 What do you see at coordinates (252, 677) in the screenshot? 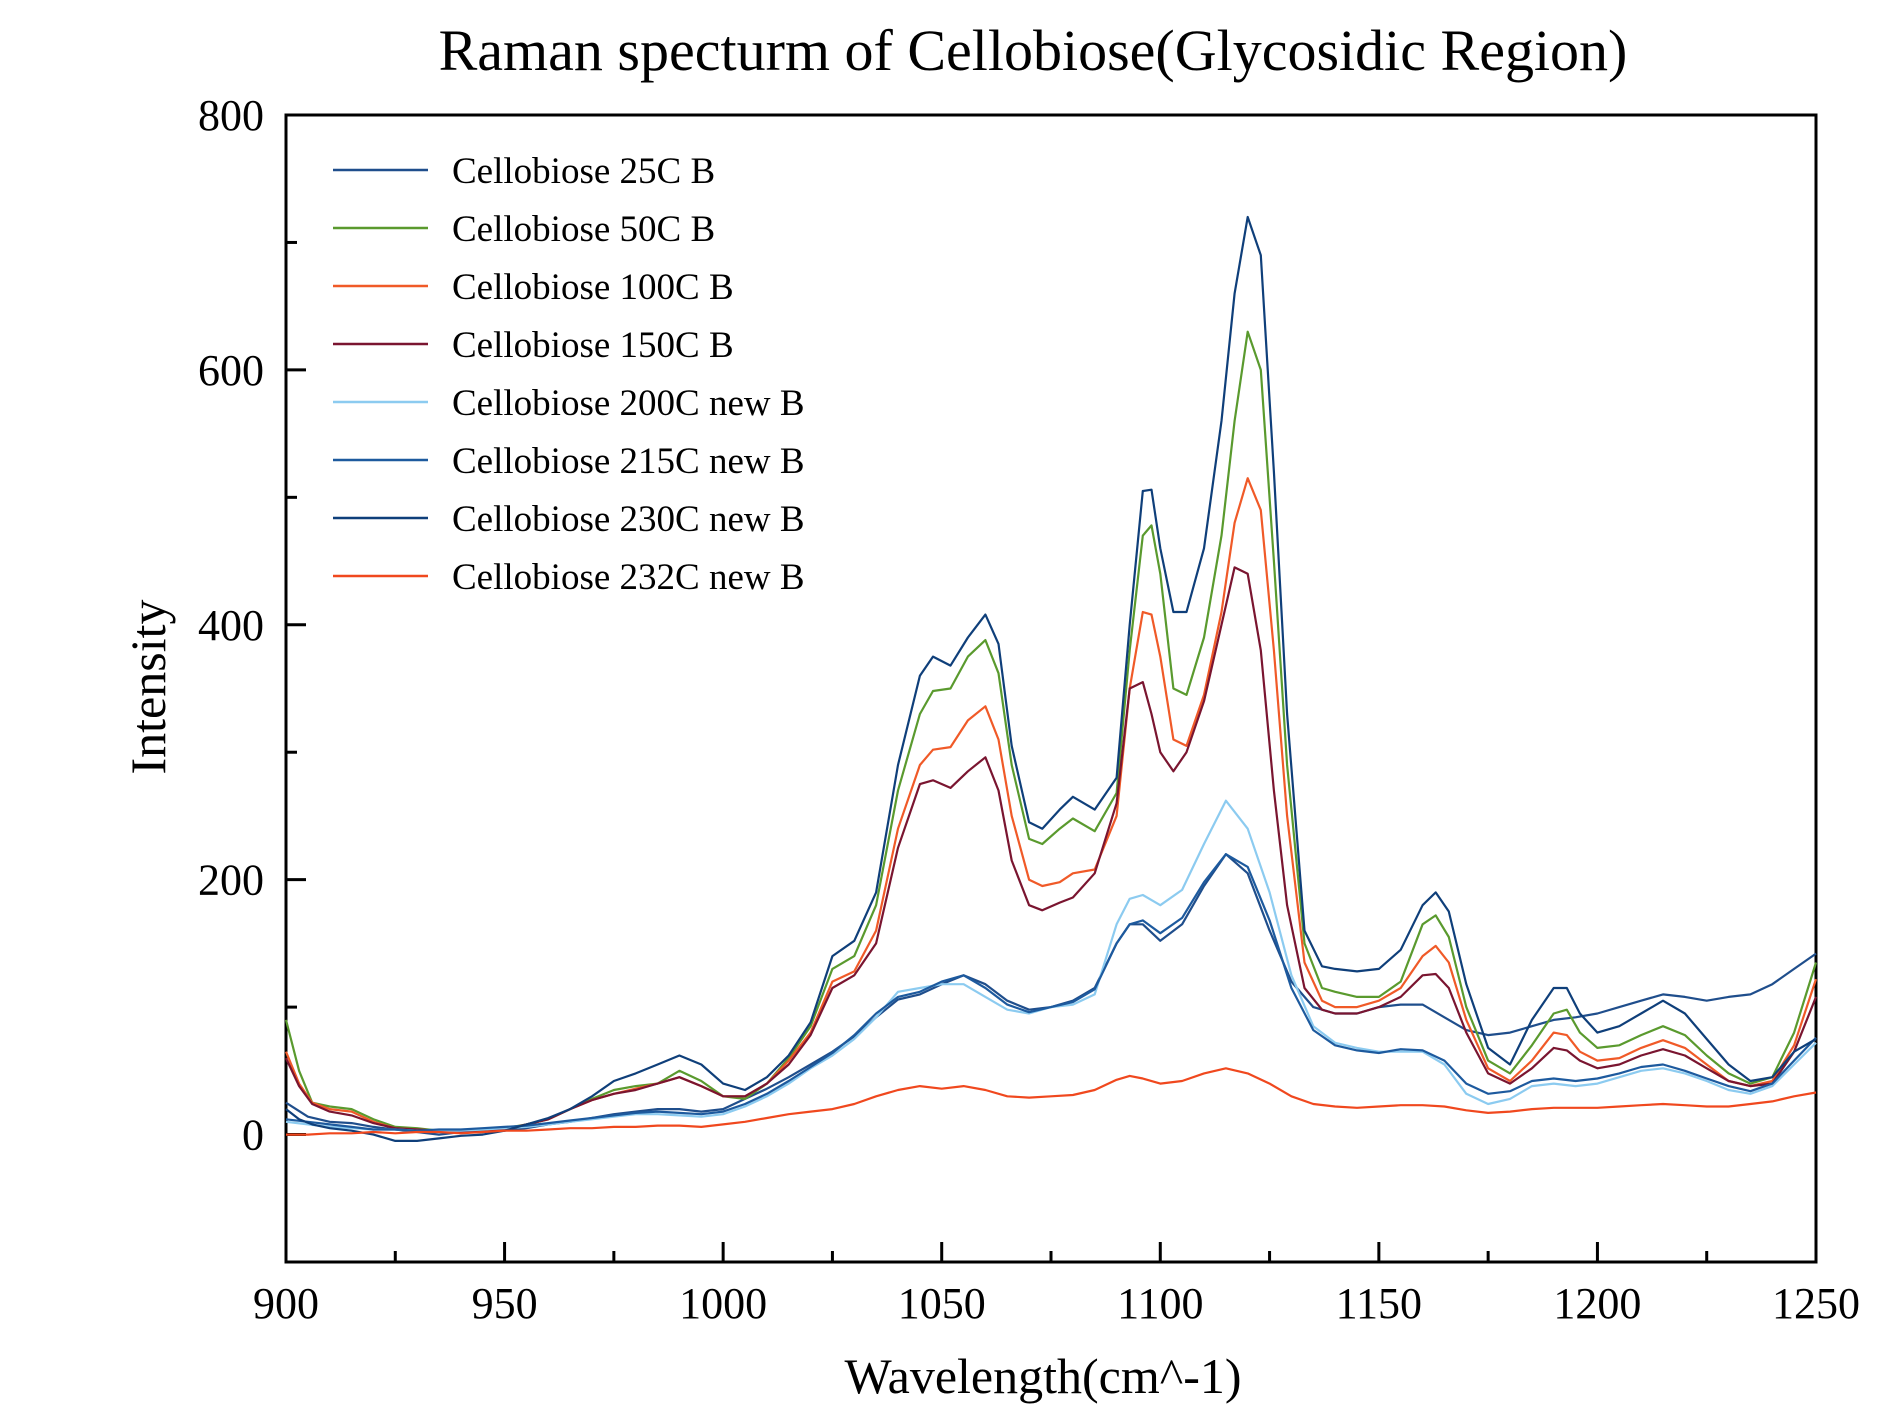
I see `y-axis: 0 200 400 600 800` at bounding box center [252, 677].